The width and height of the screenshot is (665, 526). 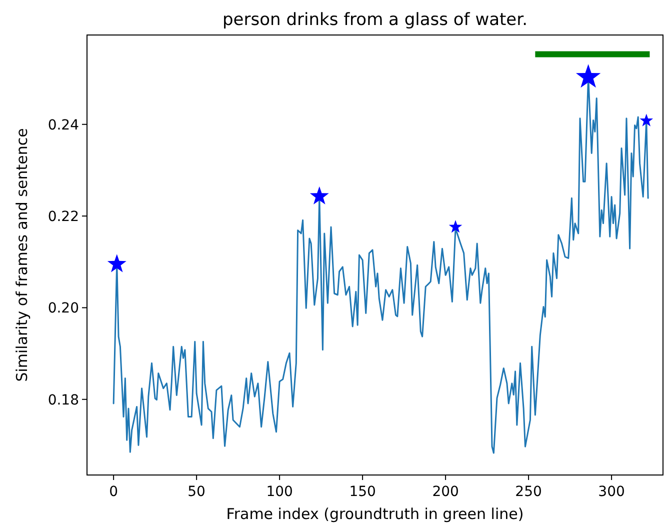 I want to click on y-tick-label: 0.22, so click(x=63, y=216).